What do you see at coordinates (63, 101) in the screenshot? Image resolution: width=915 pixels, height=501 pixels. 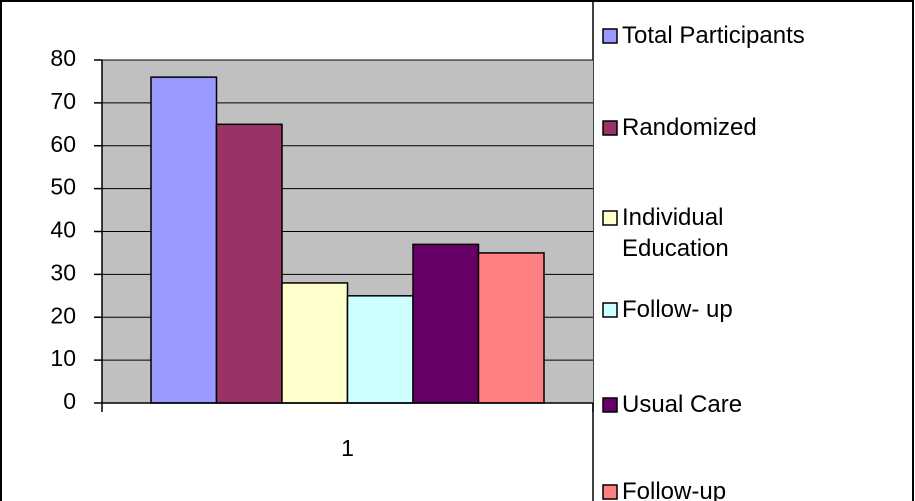 I see `y-tick-label: 70` at bounding box center [63, 101].